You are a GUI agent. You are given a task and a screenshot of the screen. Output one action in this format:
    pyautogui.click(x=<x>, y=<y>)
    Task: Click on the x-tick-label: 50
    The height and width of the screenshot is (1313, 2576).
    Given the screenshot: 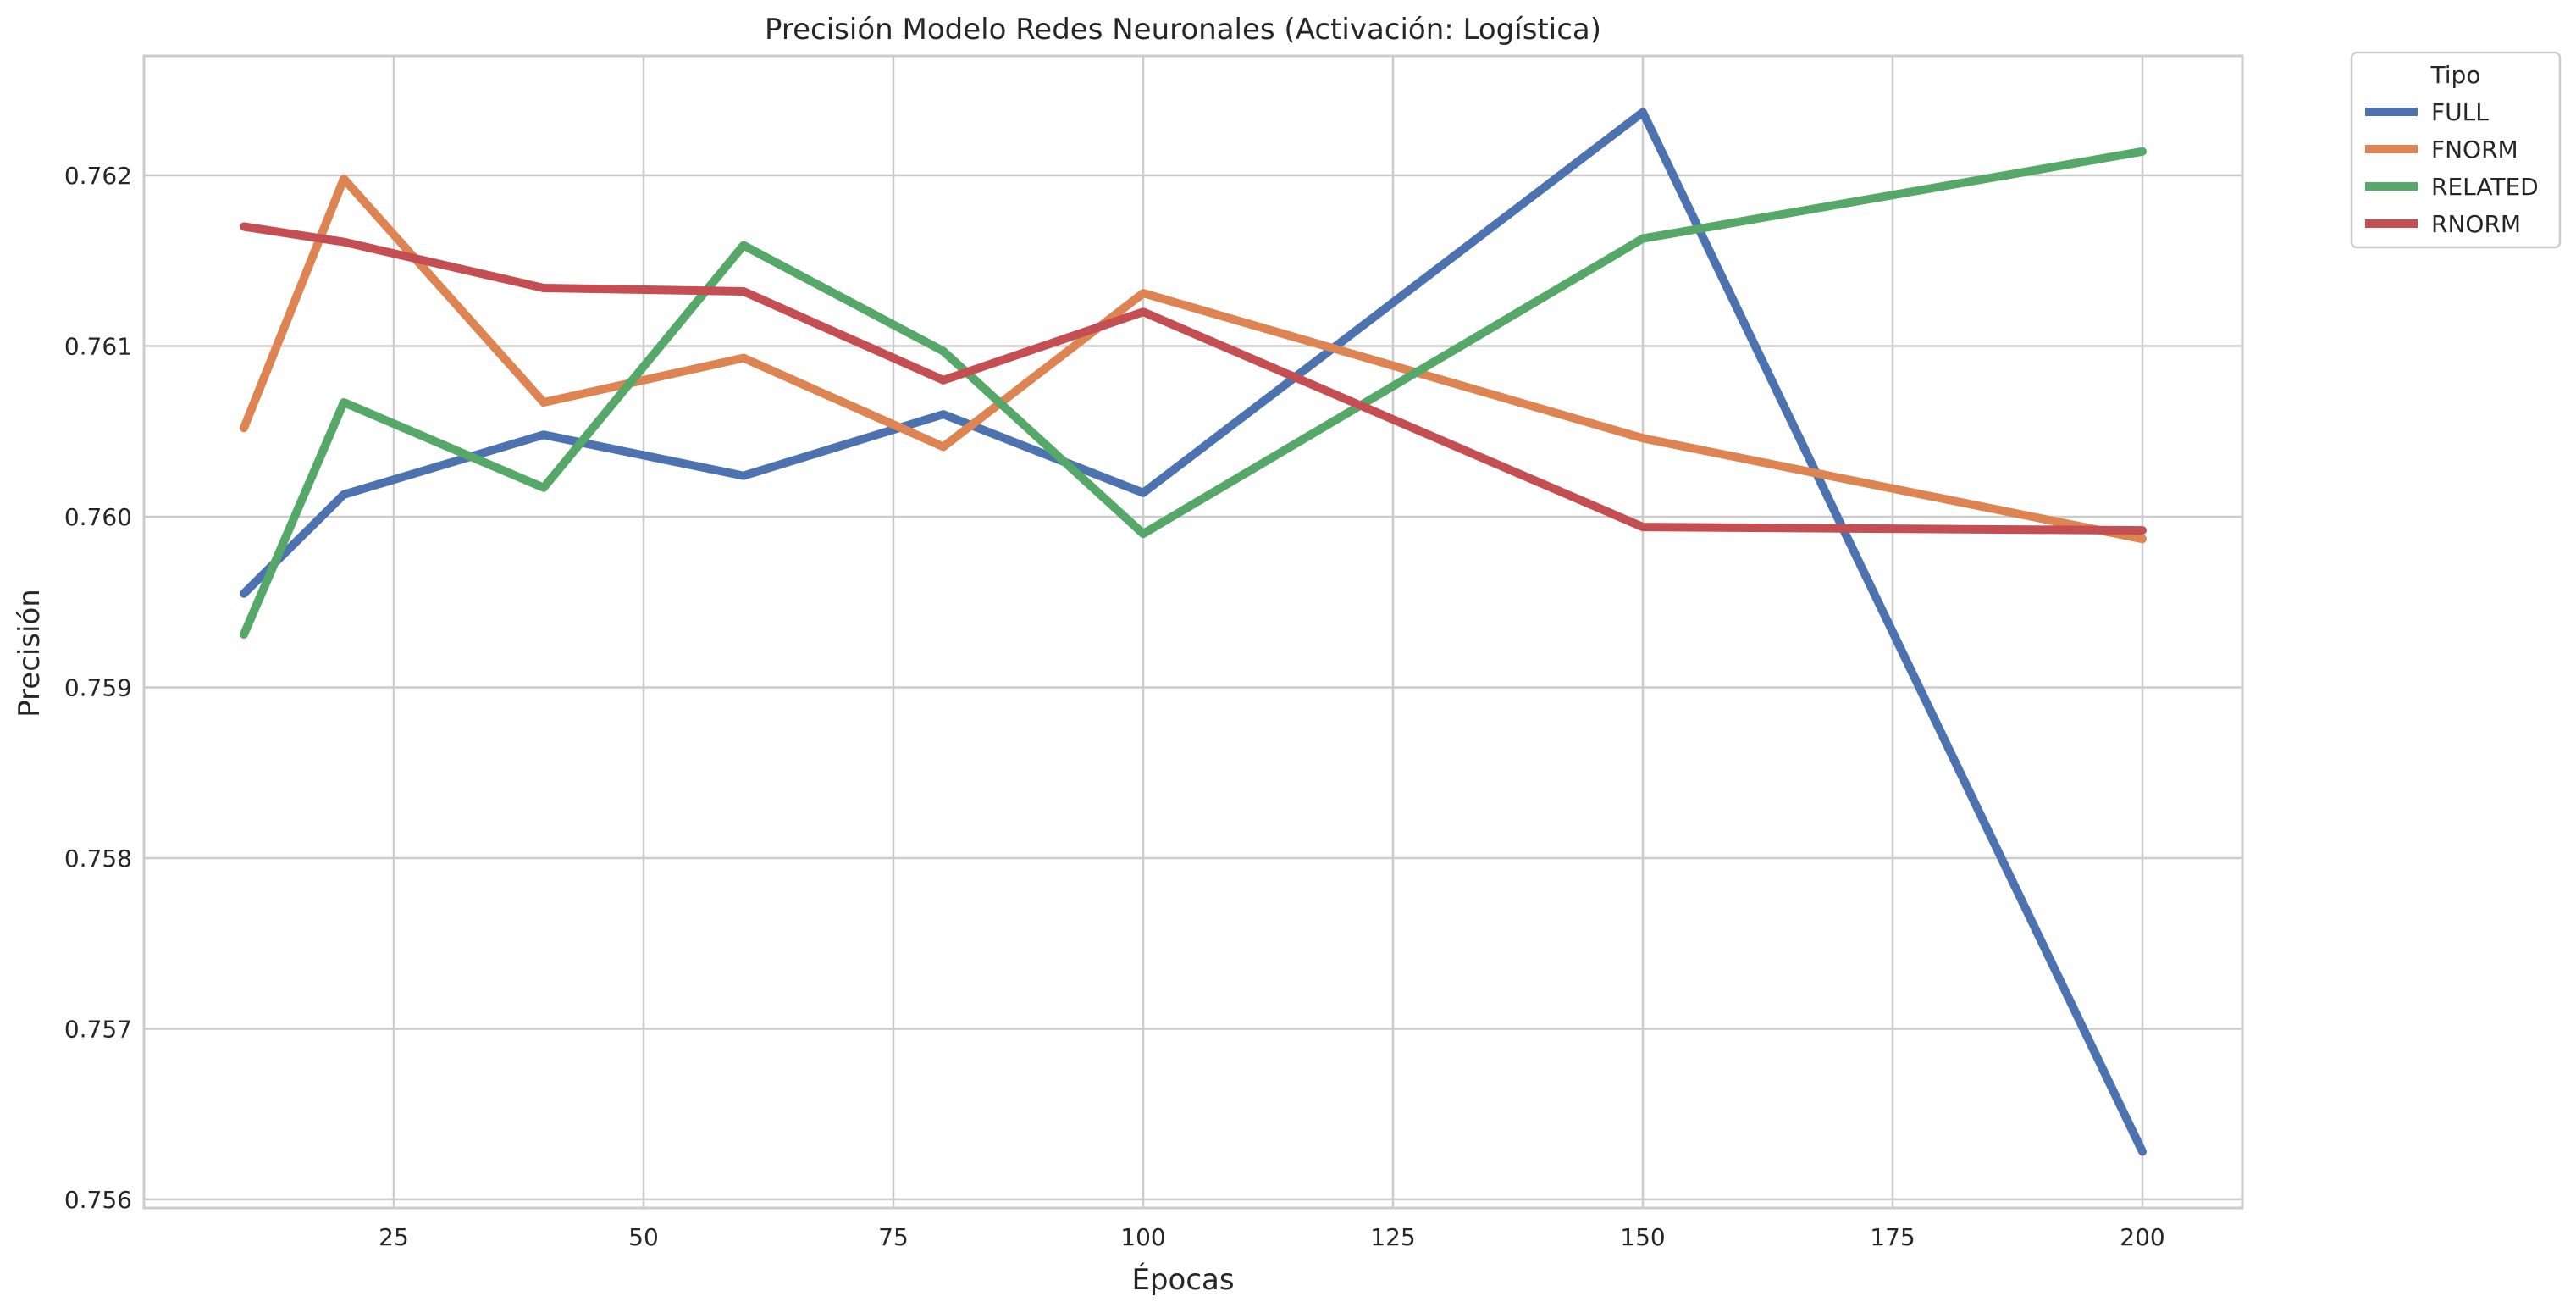 What is the action you would take?
    pyautogui.click(x=643, y=1237)
    